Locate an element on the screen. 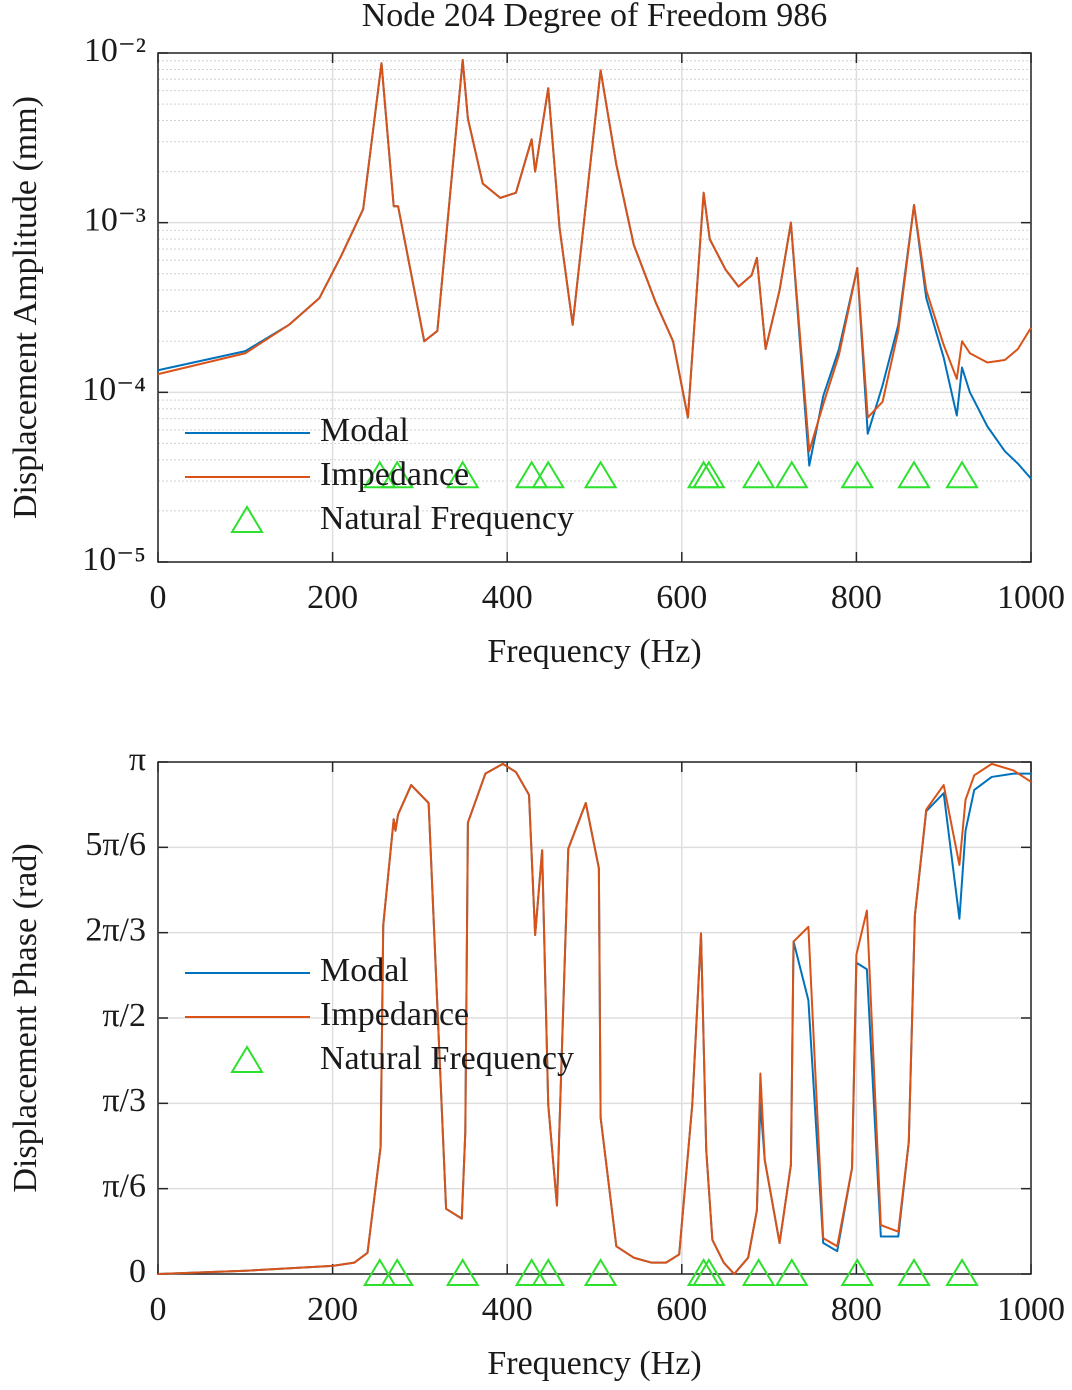  y-tick-label: π/6 is located at coordinates (124, 1185).